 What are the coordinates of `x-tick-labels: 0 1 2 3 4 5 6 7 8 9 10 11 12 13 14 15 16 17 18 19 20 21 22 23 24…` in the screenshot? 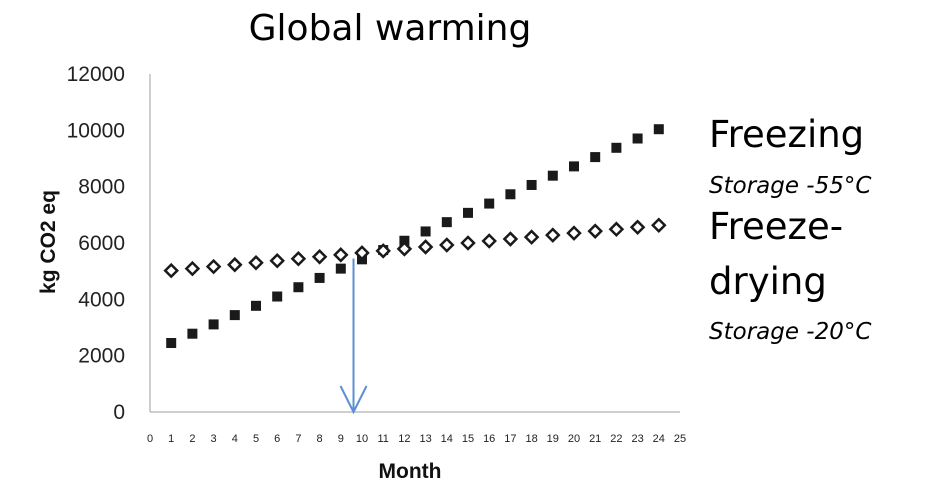 It's located at (416, 439).